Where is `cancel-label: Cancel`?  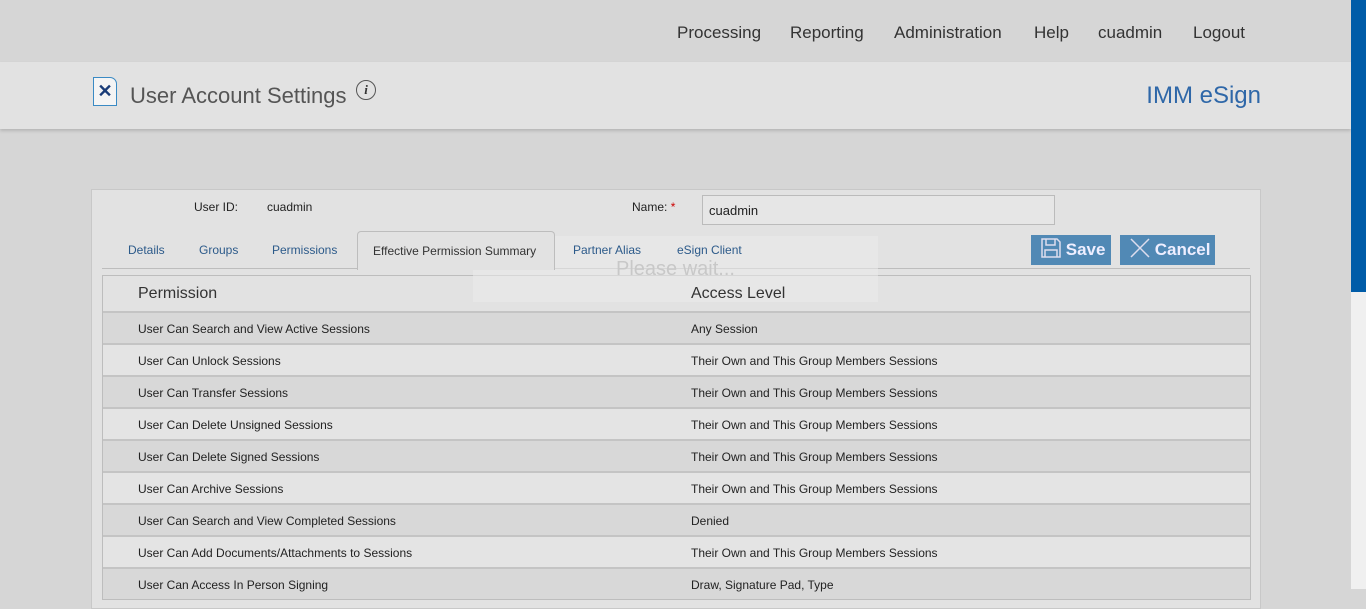 cancel-label: Cancel is located at coordinates (1182, 249).